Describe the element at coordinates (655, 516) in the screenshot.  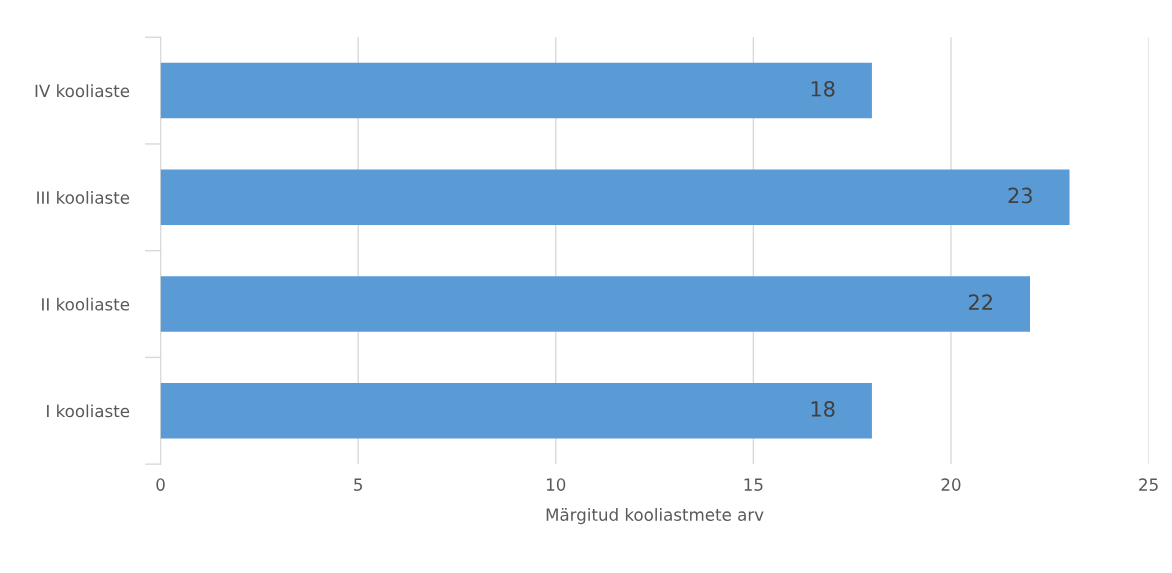
I see `x-axis-title: Märgitud kooliastmete arv` at that location.